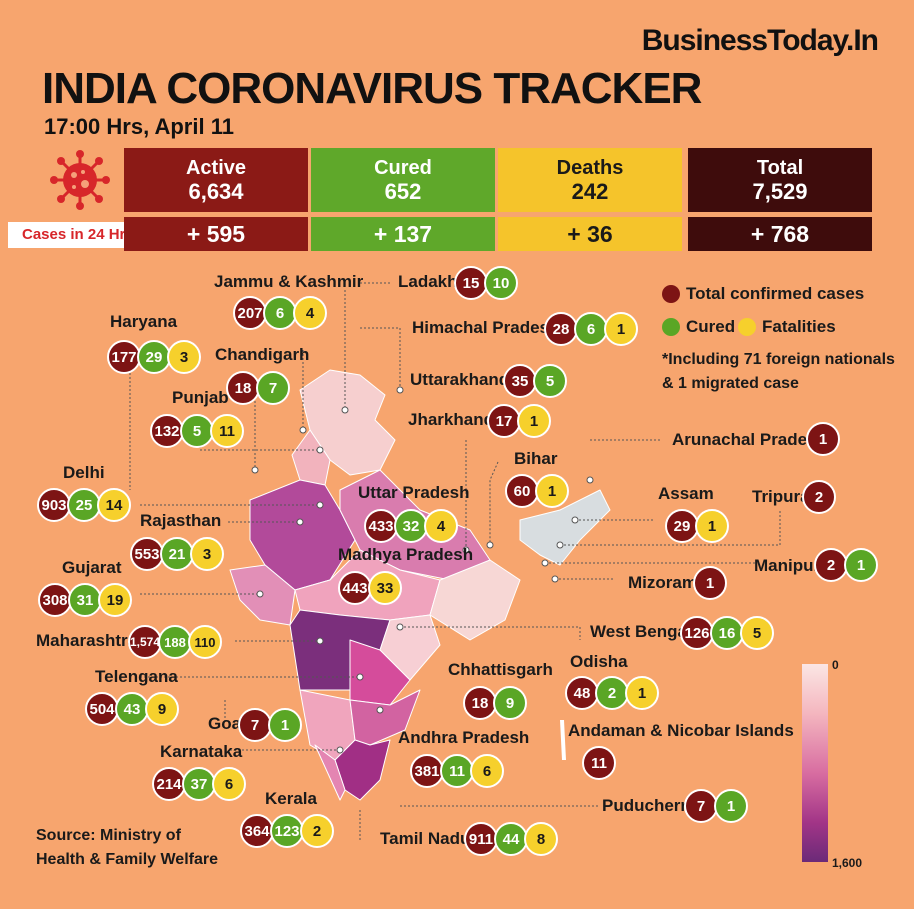 The height and width of the screenshot is (909, 914). What do you see at coordinates (441, 526) in the screenshot?
I see `fatal-circle: 4` at bounding box center [441, 526].